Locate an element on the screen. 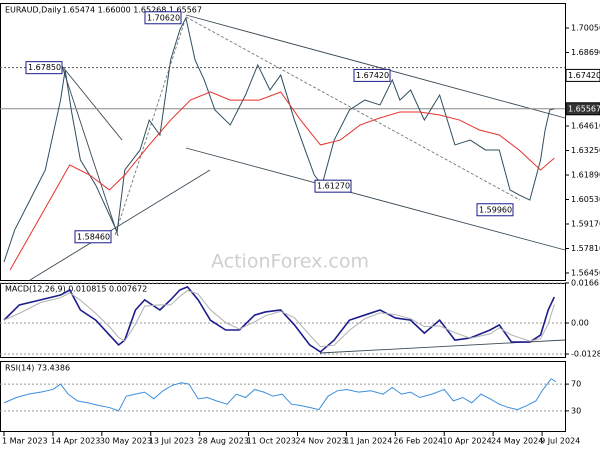 This screenshot has width=600, height=450. chart-subtitle: 1.65474 1.66000 1.65268 1.65567 is located at coordinates (132, 10).